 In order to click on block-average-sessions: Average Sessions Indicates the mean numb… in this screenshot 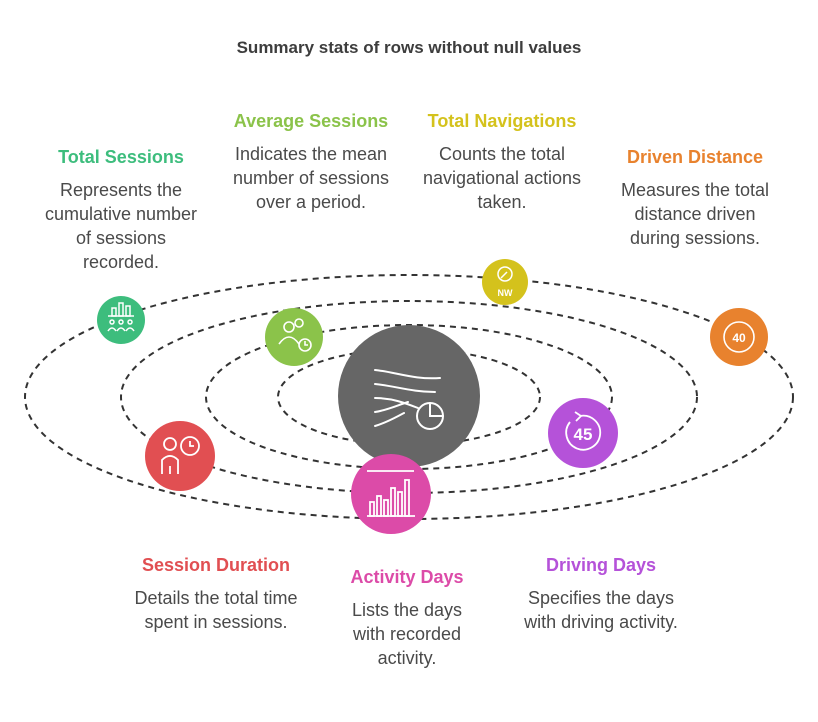, I will do `click(311, 162)`.